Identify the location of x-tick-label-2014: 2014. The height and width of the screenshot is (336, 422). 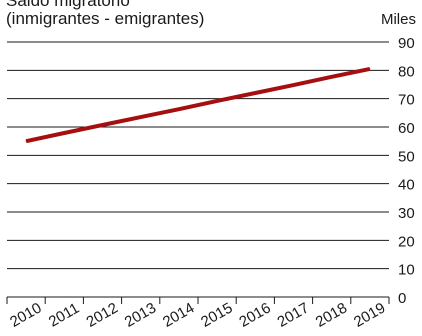
(178, 314).